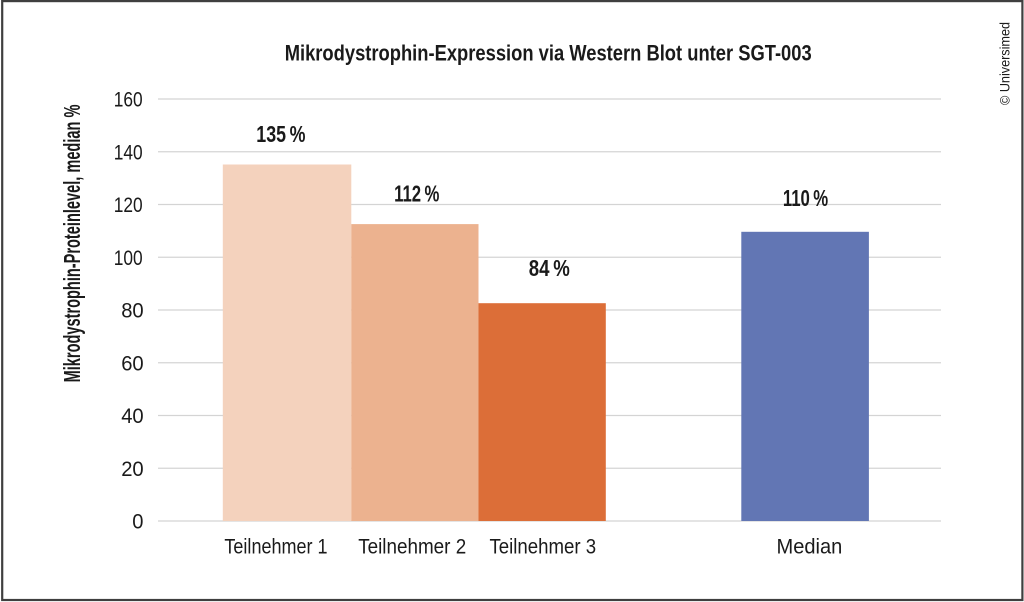  Describe the element at coordinates (128, 152) in the screenshot. I see `svg-text: 140` at that location.